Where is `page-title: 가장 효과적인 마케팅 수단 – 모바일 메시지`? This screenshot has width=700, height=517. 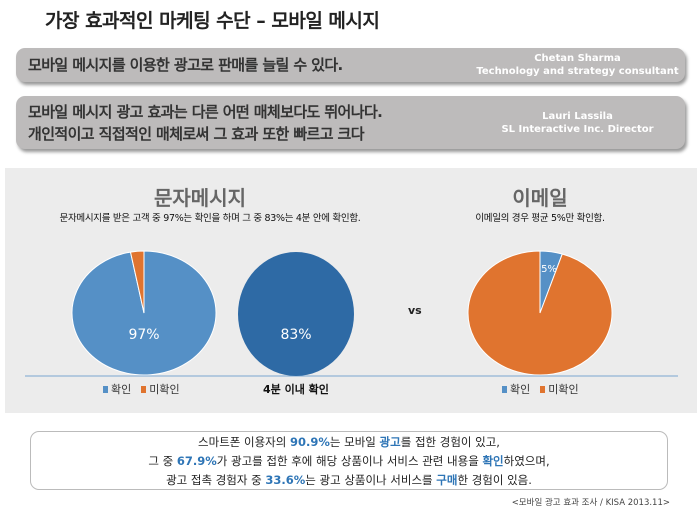
page-title: 가장 효과적인 마케팅 수단 – 모바일 메시지 is located at coordinates (212, 21).